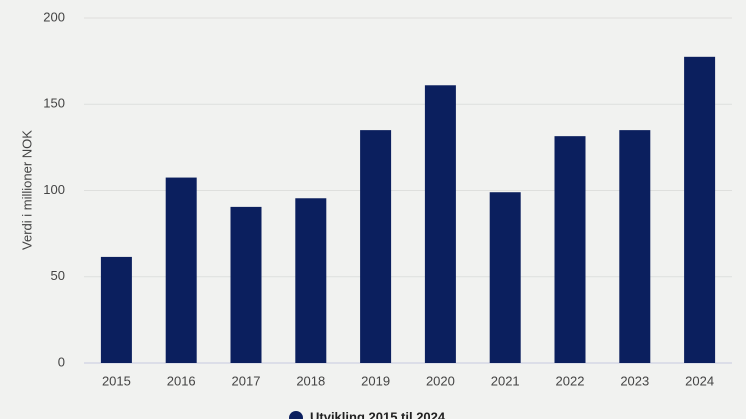  I want to click on y-tick-label: 0, so click(61, 361).